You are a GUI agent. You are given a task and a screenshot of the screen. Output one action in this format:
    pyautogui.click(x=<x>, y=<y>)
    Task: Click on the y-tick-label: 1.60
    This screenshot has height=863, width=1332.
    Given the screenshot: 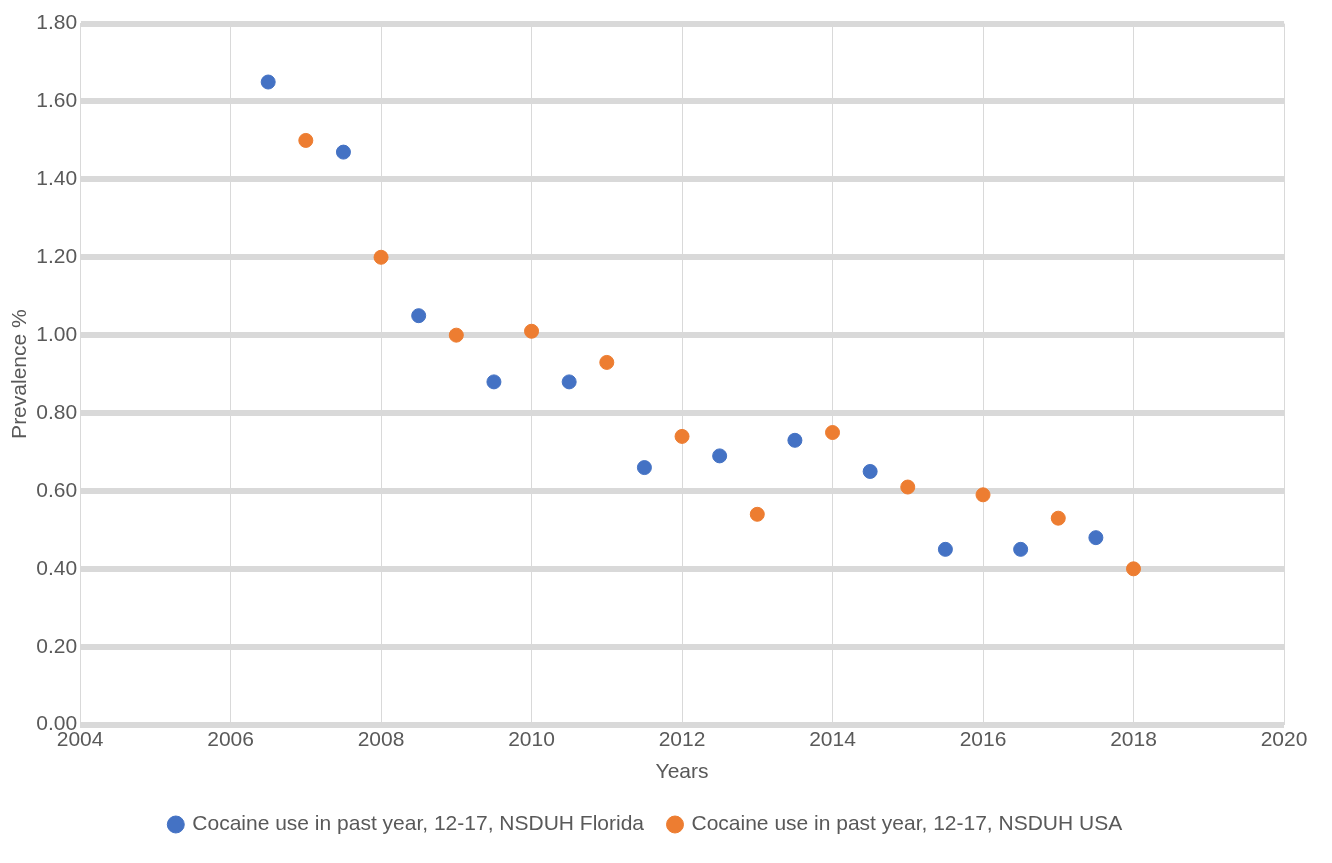 What is the action you would take?
    pyautogui.click(x=57, y=100)
    